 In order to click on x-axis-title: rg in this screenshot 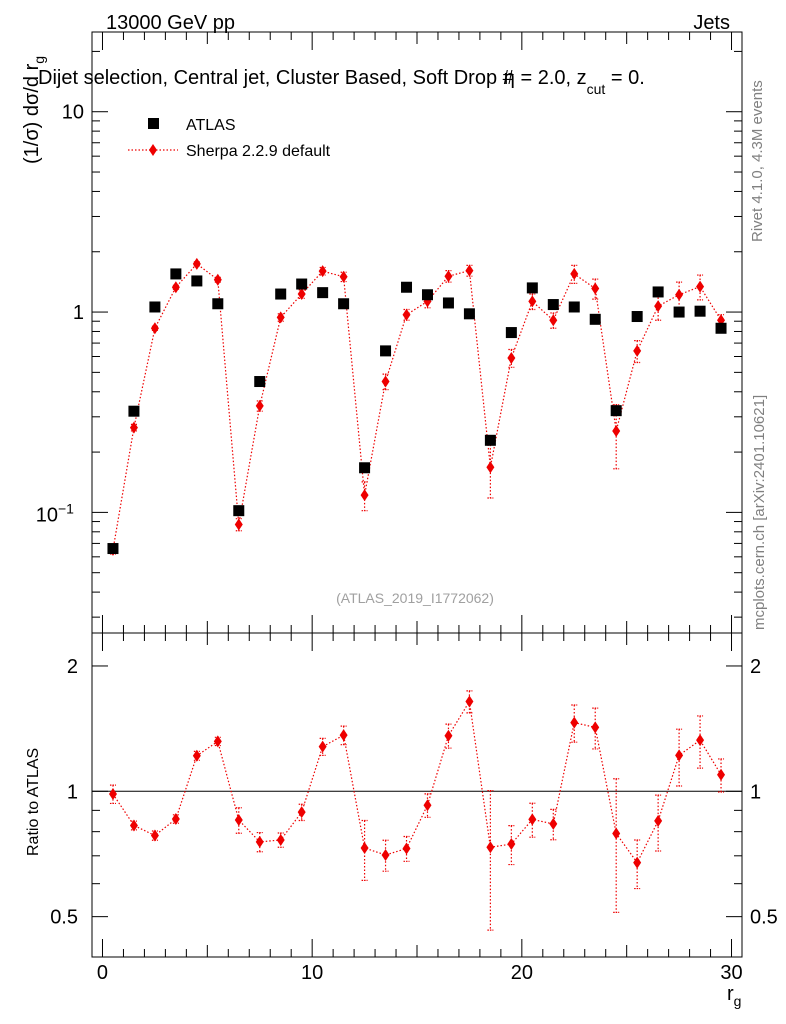, I will do `click(734, 996)`.